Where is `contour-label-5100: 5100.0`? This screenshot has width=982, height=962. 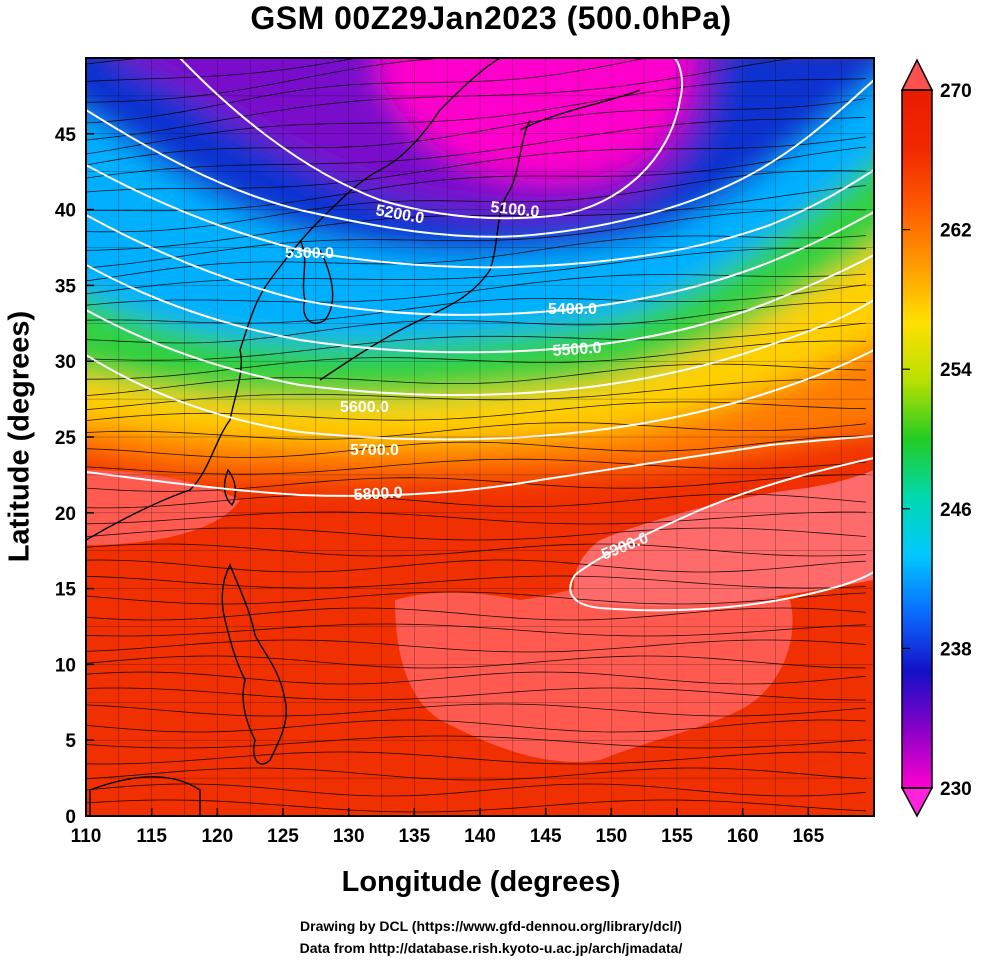
contour-label-5100: 5100.0 is located at coordinates (515, 210).